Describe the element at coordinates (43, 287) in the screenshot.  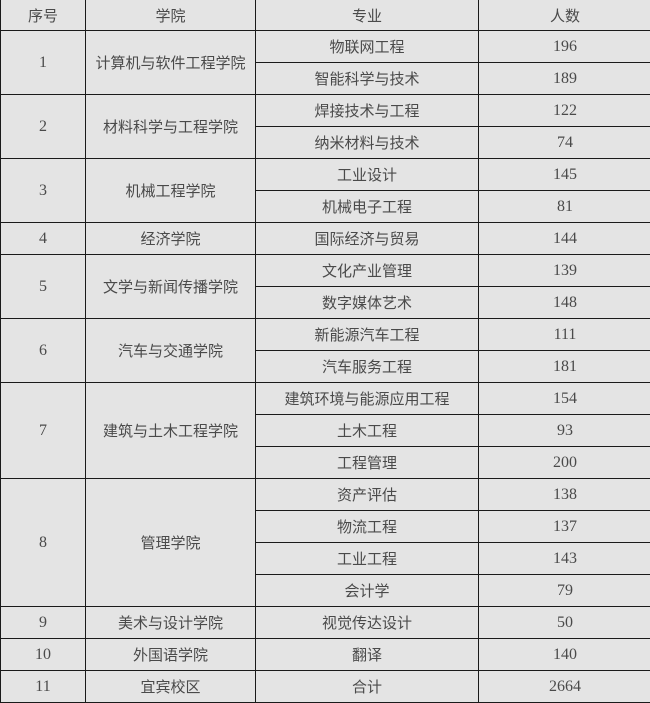
I see `index-cell: 5` at that location.